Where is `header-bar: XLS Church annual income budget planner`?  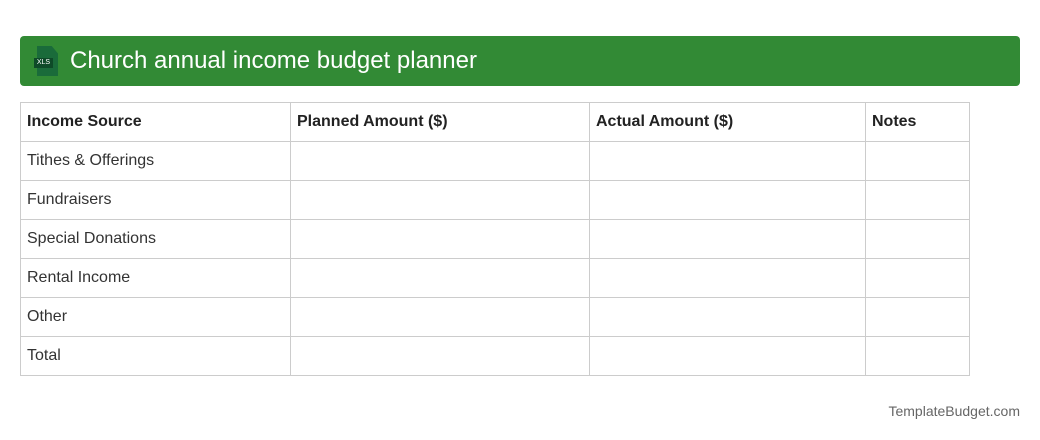
header-bar: XLS Church annual income budget planner is located at coordinates (520, 61).